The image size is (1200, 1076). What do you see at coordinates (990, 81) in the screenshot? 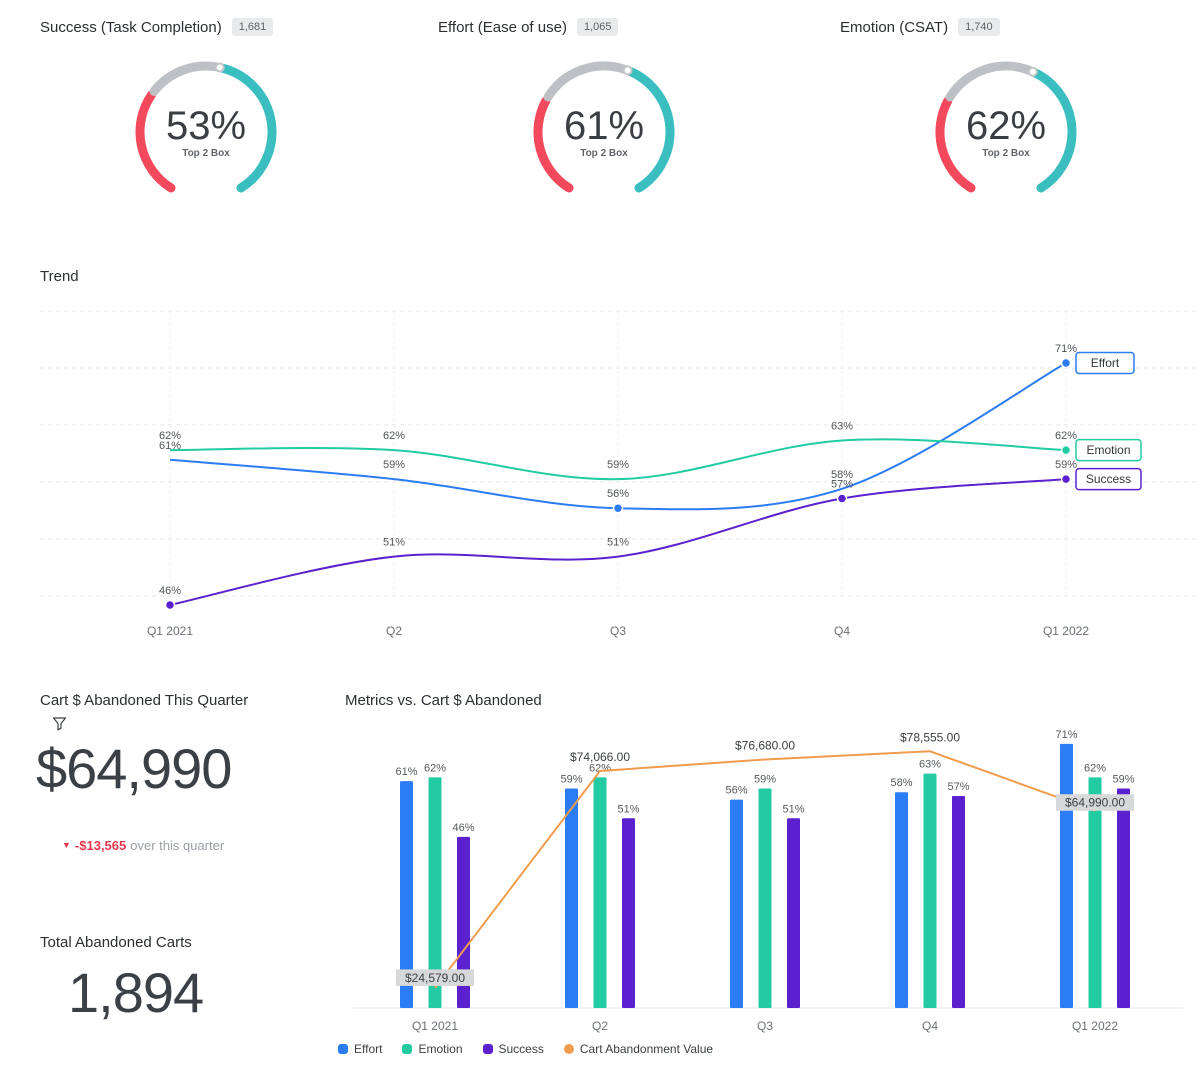
I see `gauge-segment-neutral` at bounding box center [990, 81].